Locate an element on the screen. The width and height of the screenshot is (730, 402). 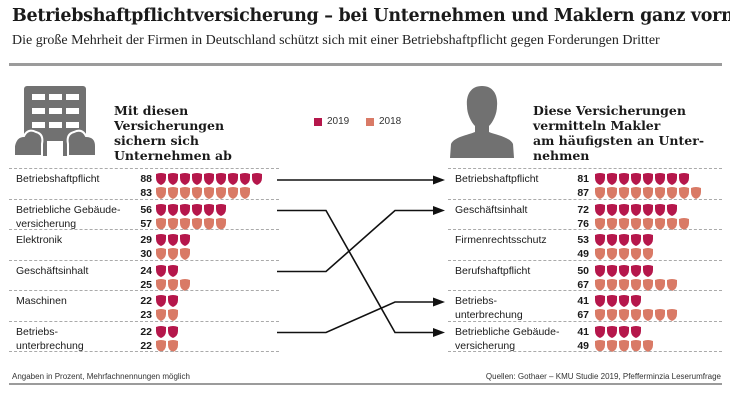
value-2019: 72 is located at coordinates (583, 209).